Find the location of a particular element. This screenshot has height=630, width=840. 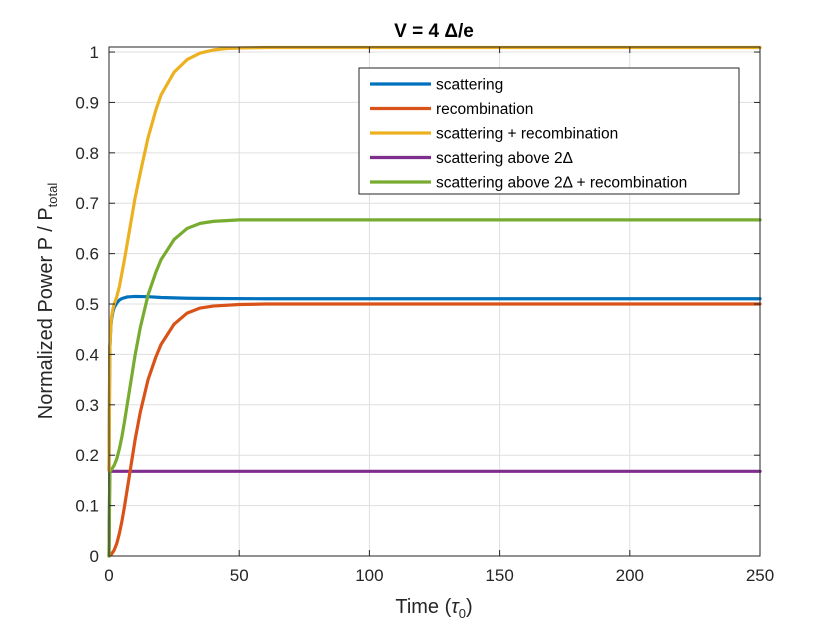

x-tick-label: 0 is located at coordinates (108, 575).